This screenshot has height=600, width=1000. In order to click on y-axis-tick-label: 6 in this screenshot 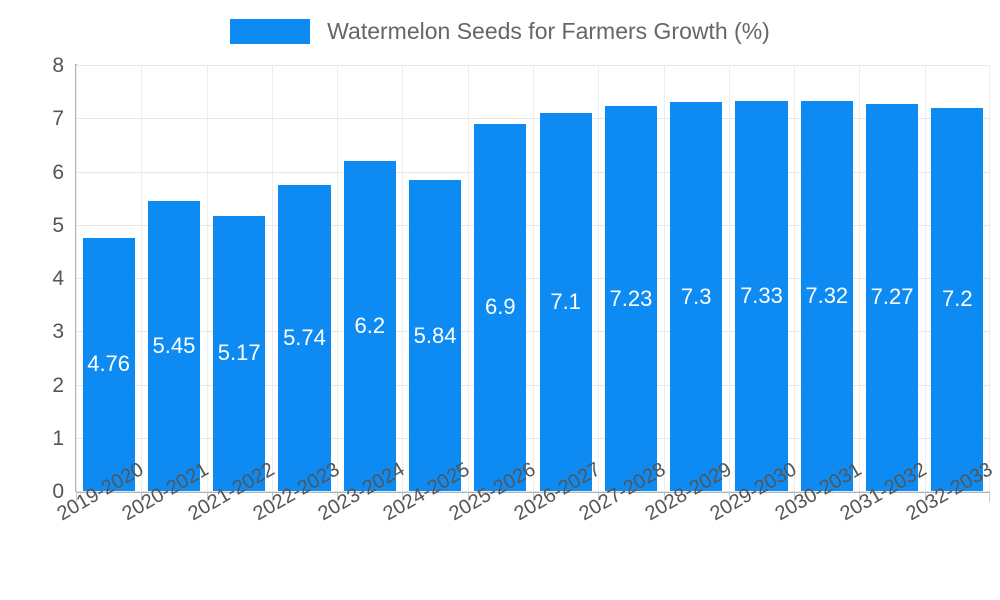, I will do `click(58, 172)`.